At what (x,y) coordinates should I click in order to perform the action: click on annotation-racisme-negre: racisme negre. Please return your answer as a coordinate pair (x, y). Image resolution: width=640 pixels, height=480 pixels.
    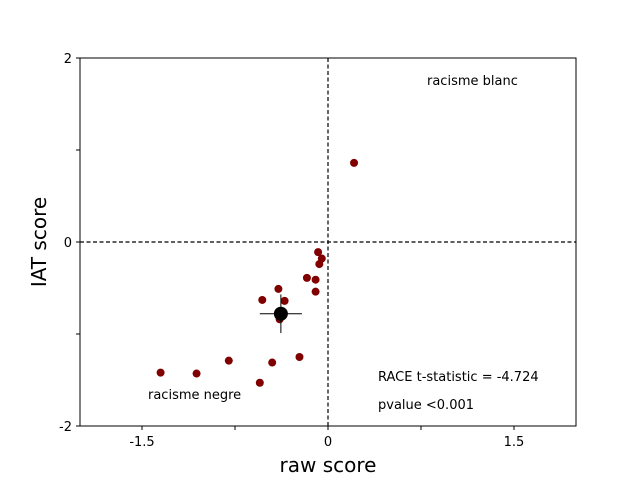
    Looking at the image, I should click on (194, 395).